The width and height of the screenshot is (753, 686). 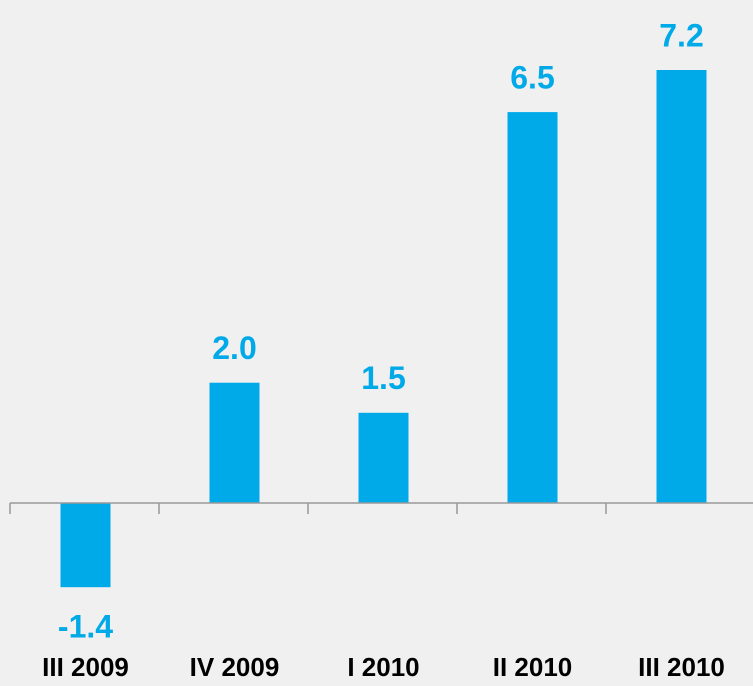 What do you see at coordinates (85, 627) in the screenshot?
I see `value-label: -1.4` at bounding box center [85, 627].